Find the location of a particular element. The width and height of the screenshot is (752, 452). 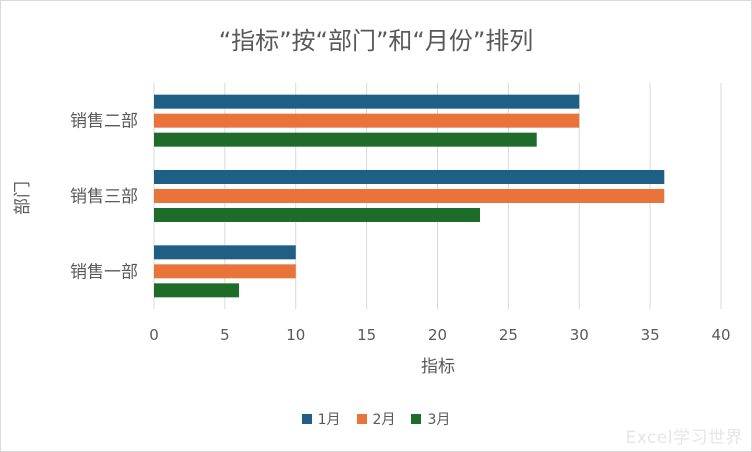

legend-label: 2月 is located at coordinates (384, 420).